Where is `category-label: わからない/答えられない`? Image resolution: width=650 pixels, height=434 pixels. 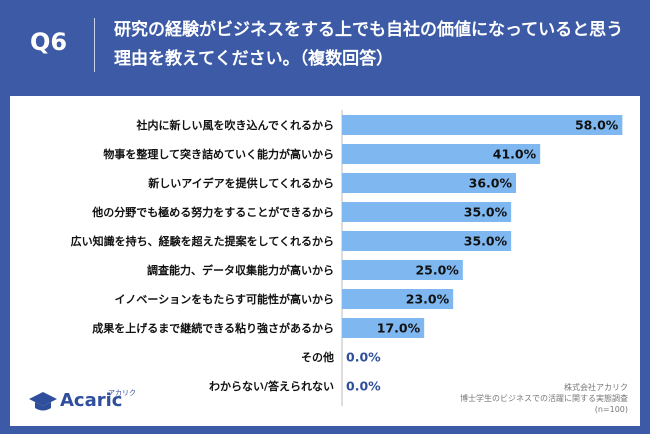
category-label: わからない/答えられない is located at coordinates (271, 386).